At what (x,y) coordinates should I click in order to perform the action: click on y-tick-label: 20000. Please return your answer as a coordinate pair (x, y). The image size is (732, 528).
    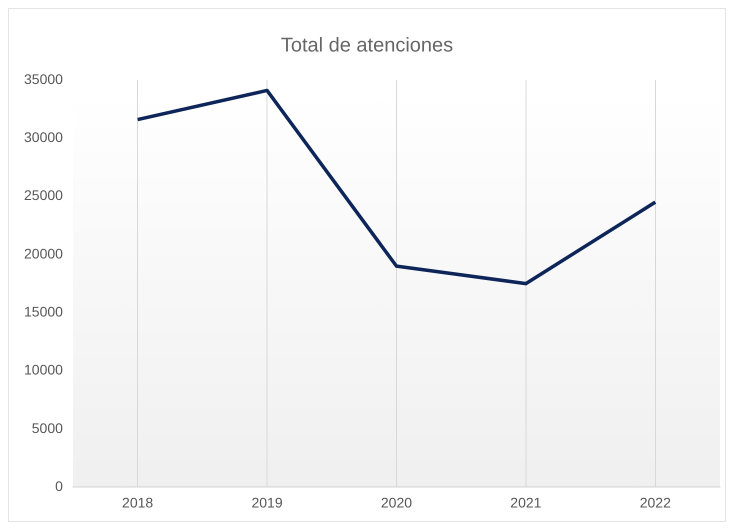
    Looking at the image, I should click on (44, 253).